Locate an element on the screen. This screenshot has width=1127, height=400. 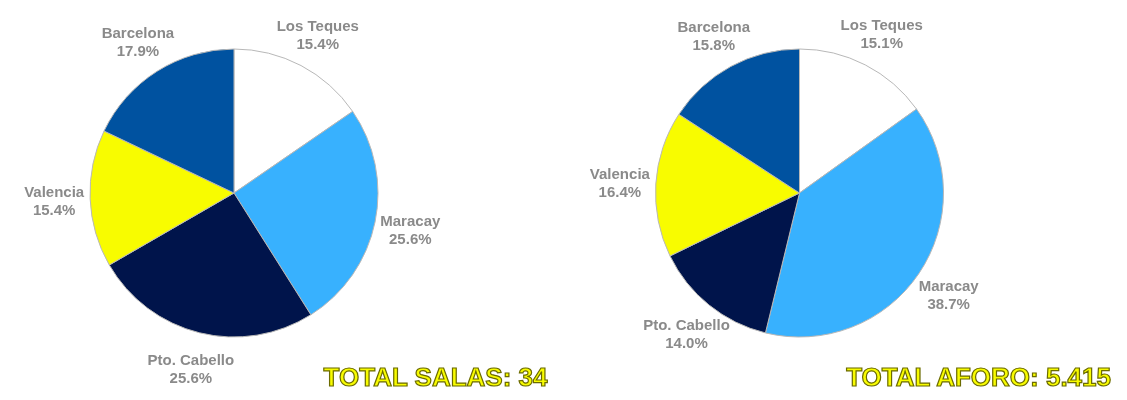
data-label: 16.4% is located at coordinates (620, 191).